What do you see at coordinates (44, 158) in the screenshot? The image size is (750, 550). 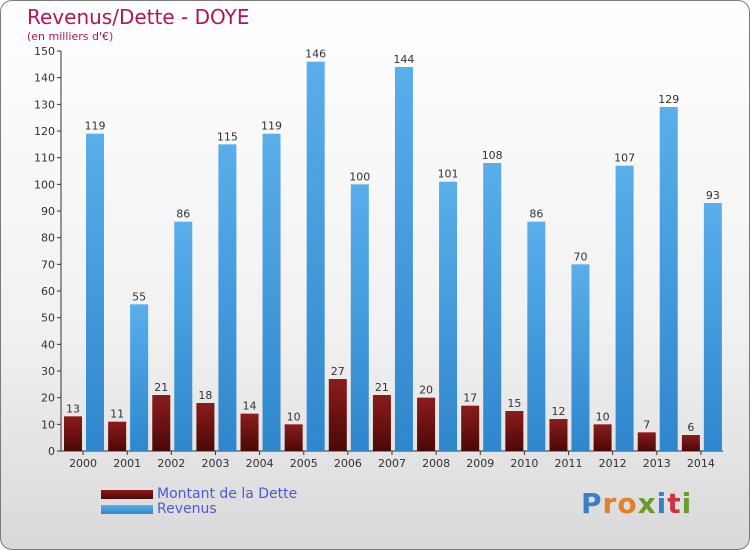 I see `y-tick-label: 110` at bounding box center [44, 158].